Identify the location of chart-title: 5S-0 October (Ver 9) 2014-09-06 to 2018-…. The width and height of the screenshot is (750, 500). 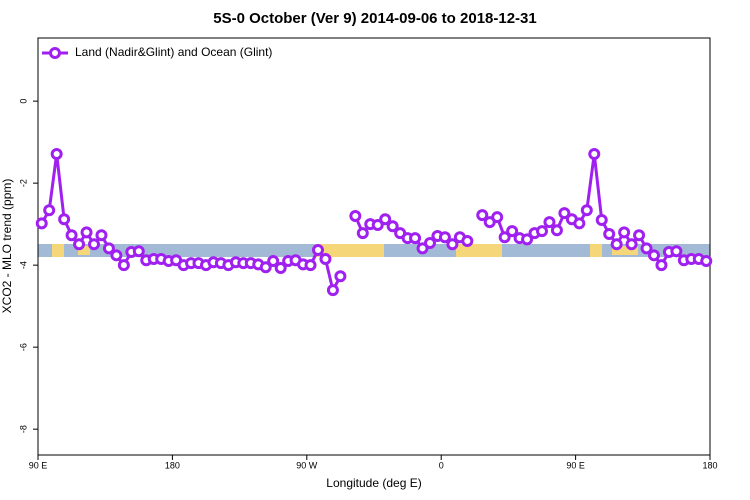
(375, 18).